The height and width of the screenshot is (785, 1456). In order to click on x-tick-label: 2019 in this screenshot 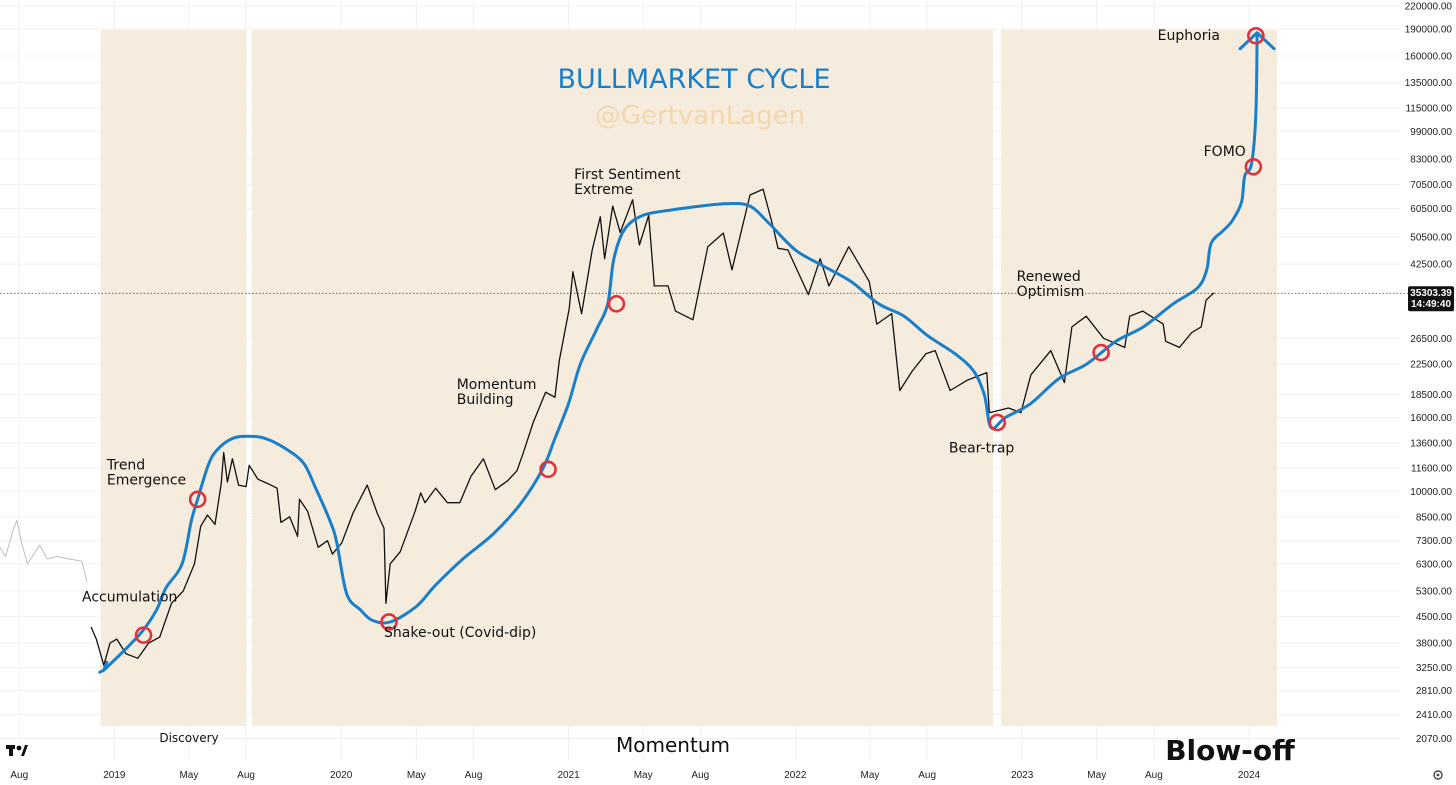, I will do `click(114, 775)`.